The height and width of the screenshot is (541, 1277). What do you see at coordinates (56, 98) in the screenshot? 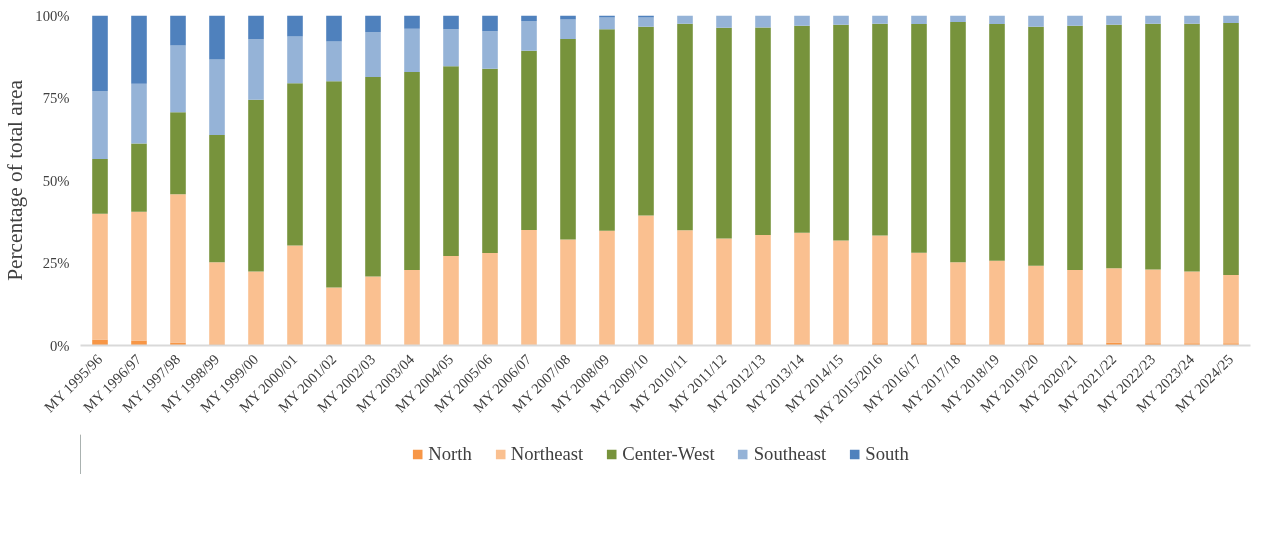
I see `y-tick-label: 75%` at bounding box center [56, 98].